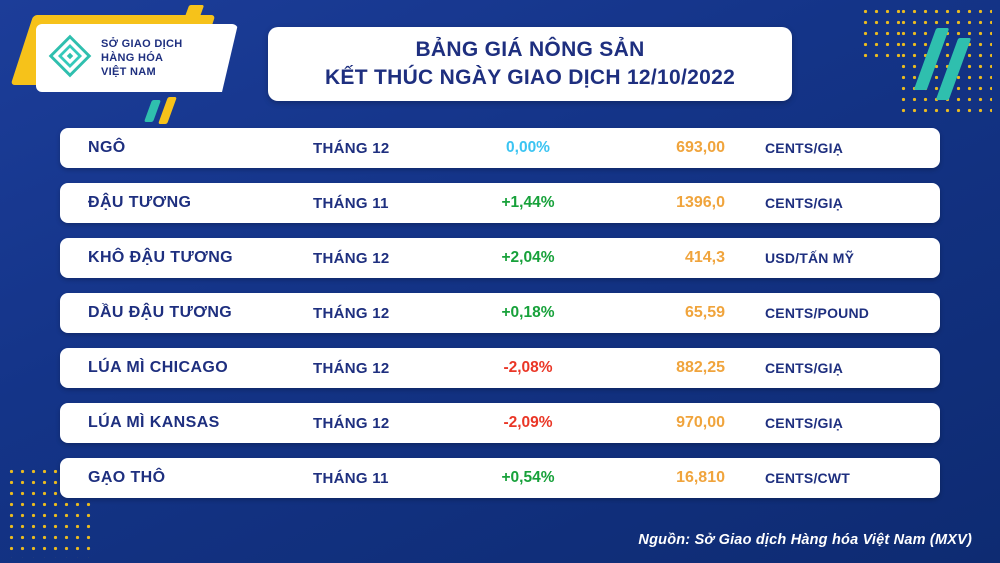 The image size is (1000, 563). I want to click on org-name-line2: HÀNG HÓA, so click(132, 57).